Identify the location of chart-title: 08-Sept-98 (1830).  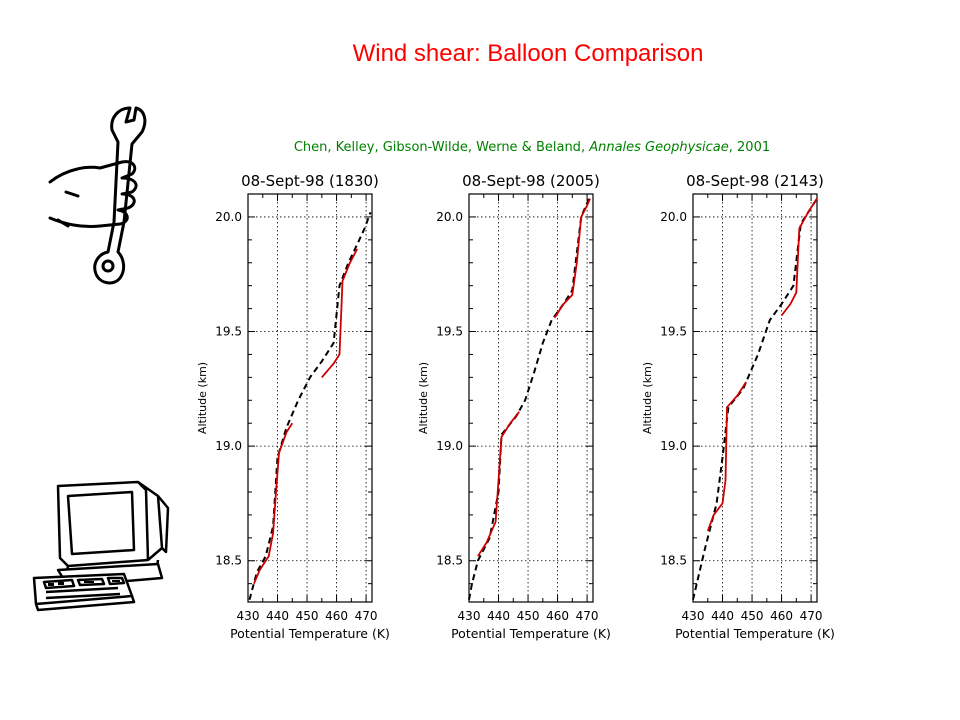
(310, 181).